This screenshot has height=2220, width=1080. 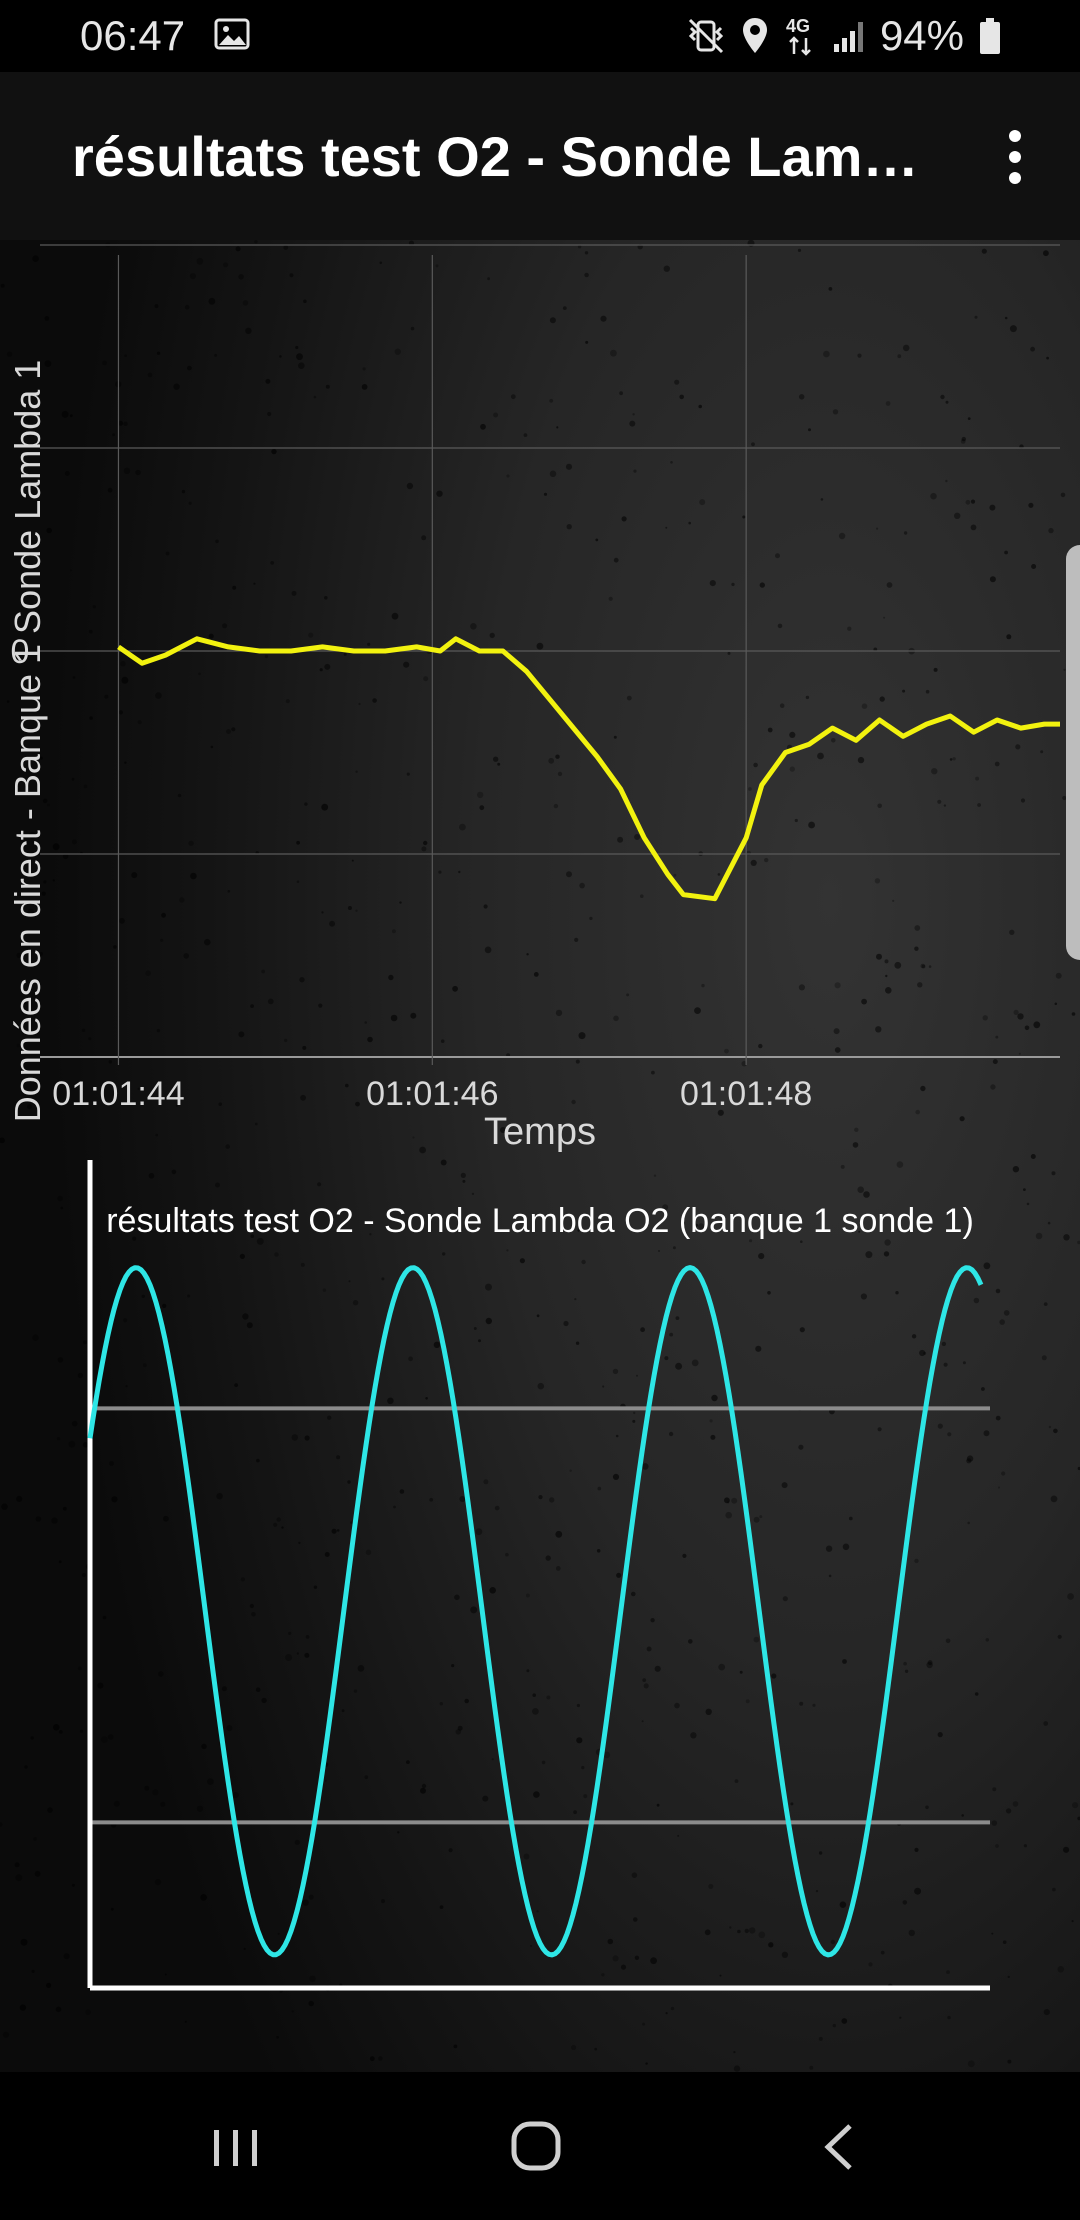 What do you see at coordinates (432, 1094) in the screenshot?
I see `chart1-x-tick-label: 01:01:46` at bounding box center [432, 1094].